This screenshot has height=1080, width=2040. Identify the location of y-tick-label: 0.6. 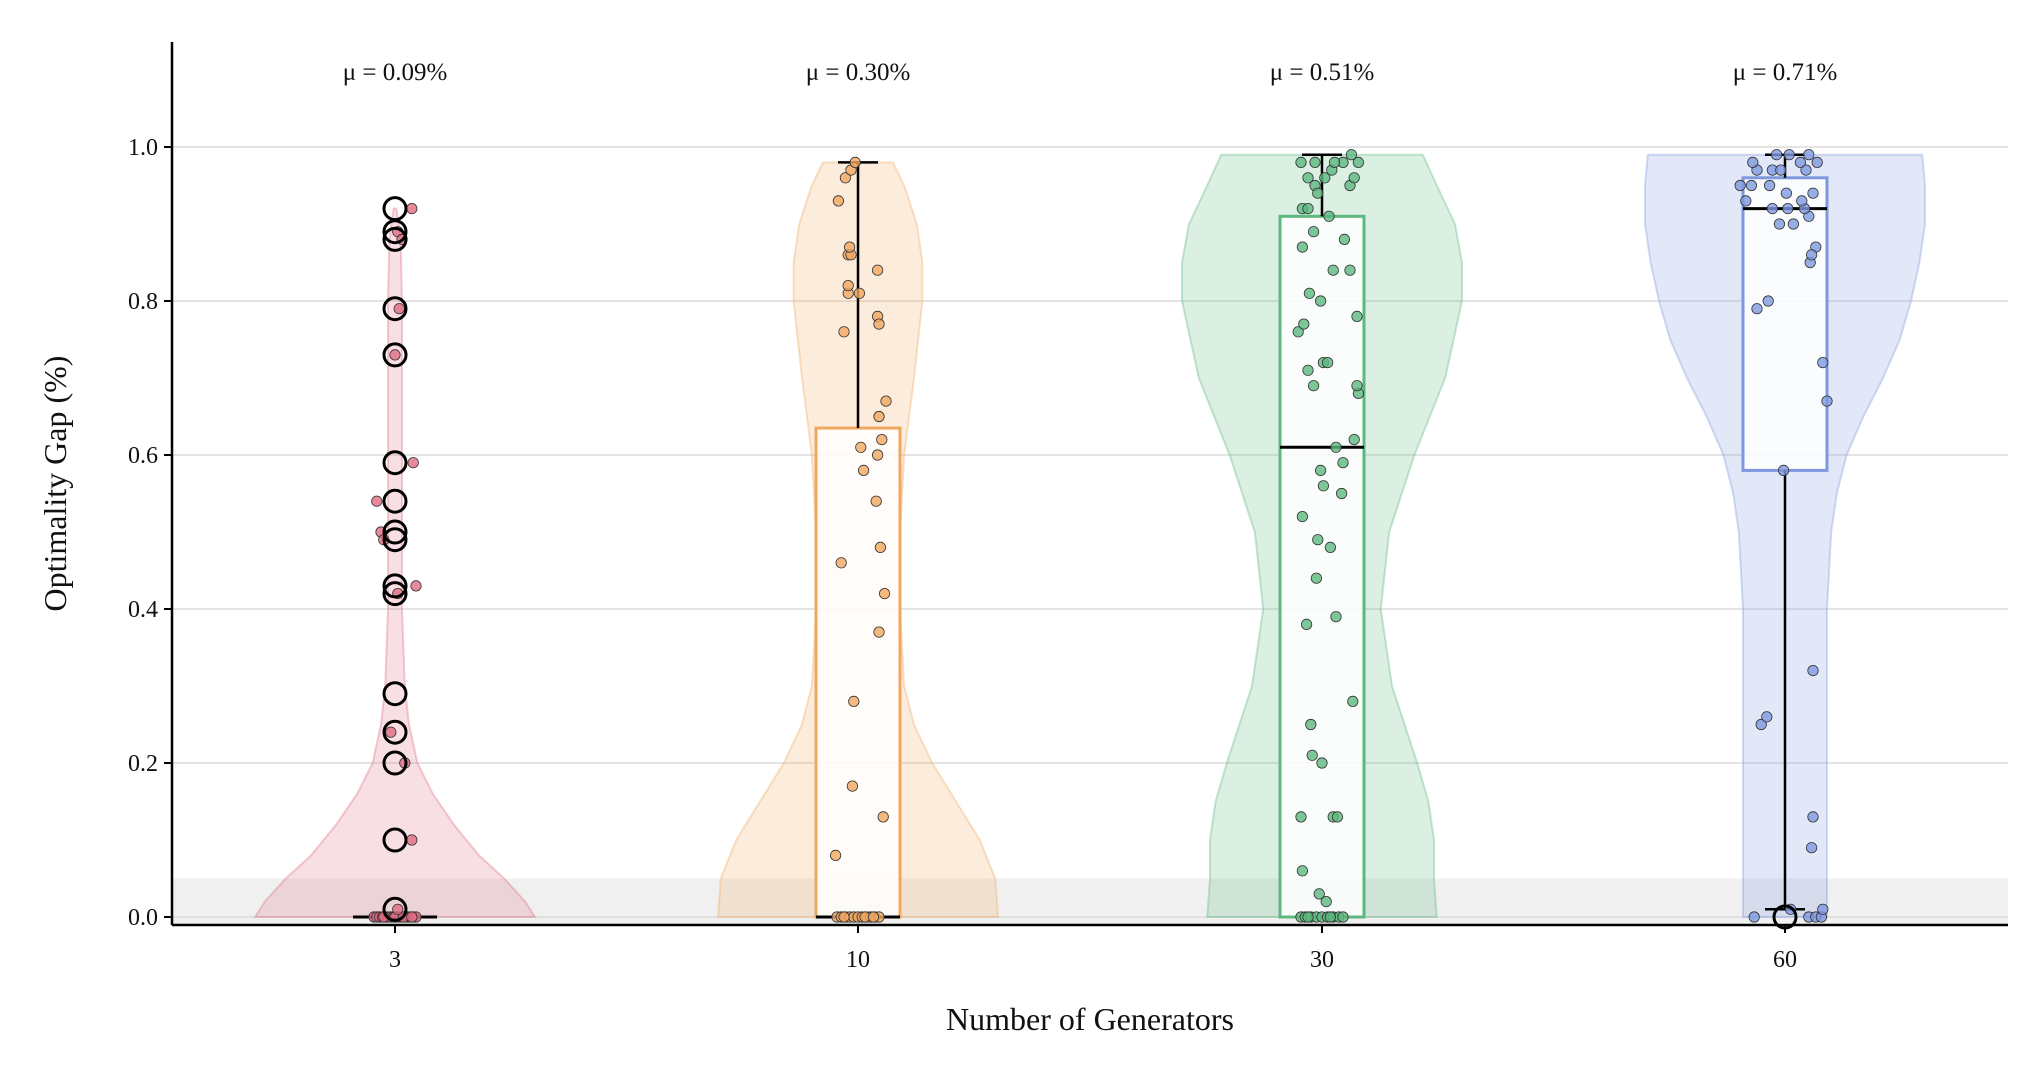
(143, 456).